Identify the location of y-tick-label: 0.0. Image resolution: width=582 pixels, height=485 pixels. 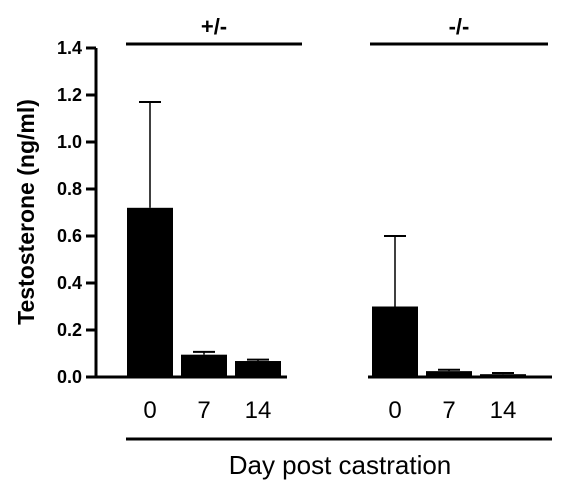
(69, 377).